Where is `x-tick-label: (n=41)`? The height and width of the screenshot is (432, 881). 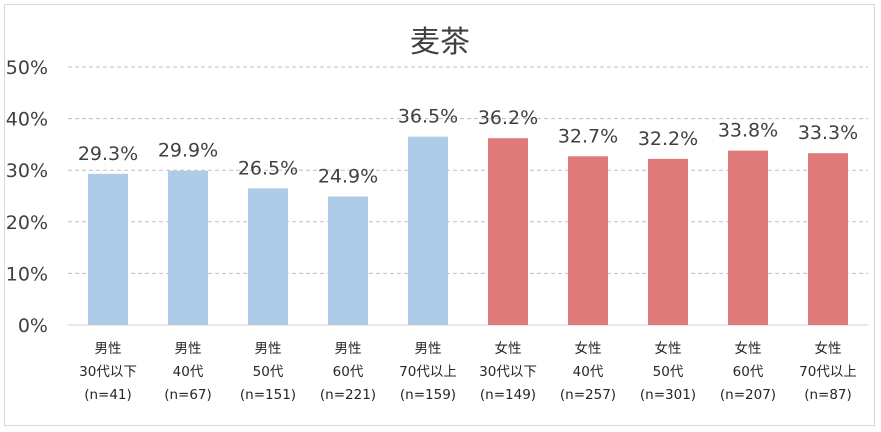
x-tick-label: (n=41) is located at coordinates (108, 395).